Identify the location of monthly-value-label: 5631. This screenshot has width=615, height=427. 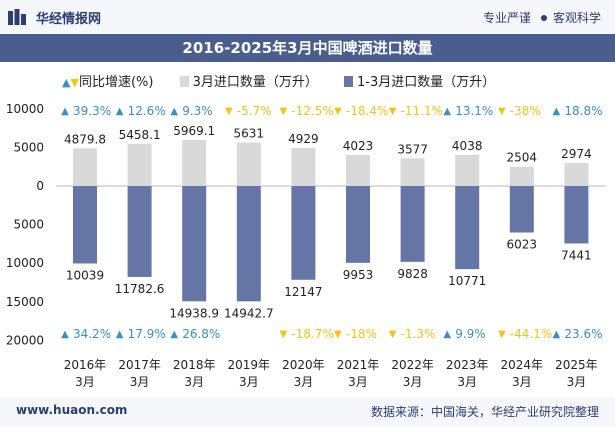
(249, 134).